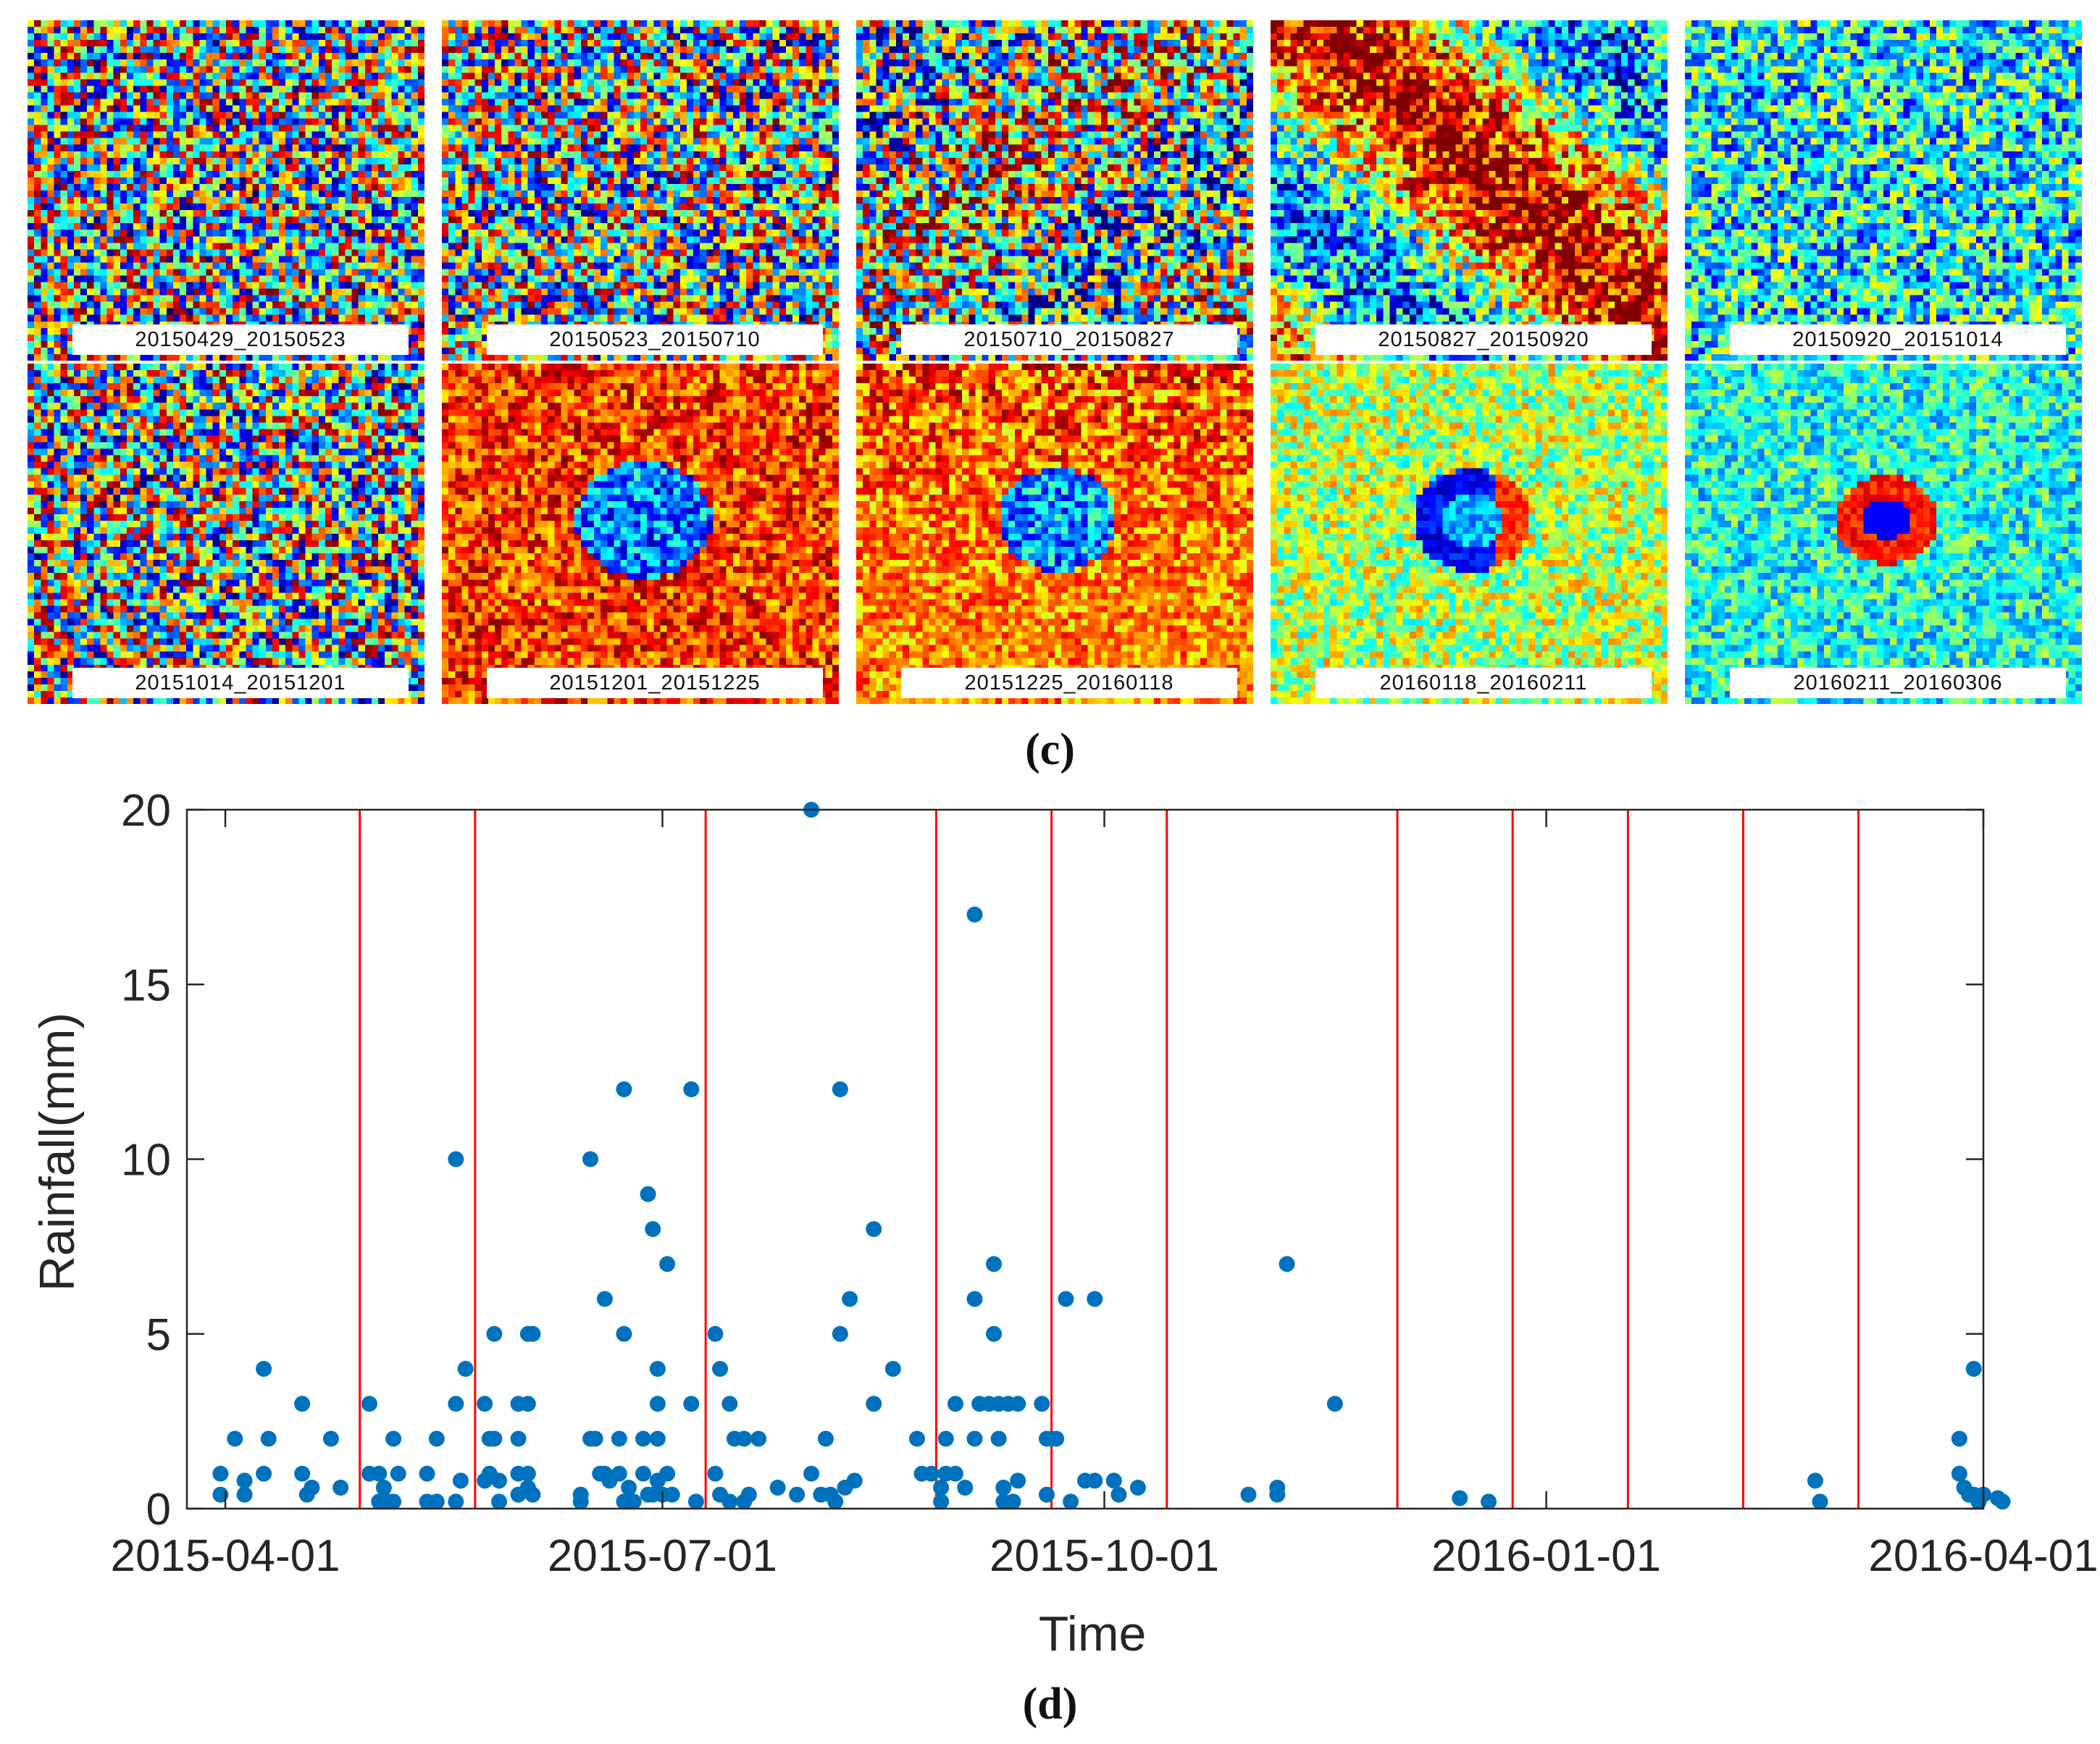 This screenshot has height=1744, width=2100. I want to click on interferogram-tile: 20150920_20151014, so click(1883, 190).